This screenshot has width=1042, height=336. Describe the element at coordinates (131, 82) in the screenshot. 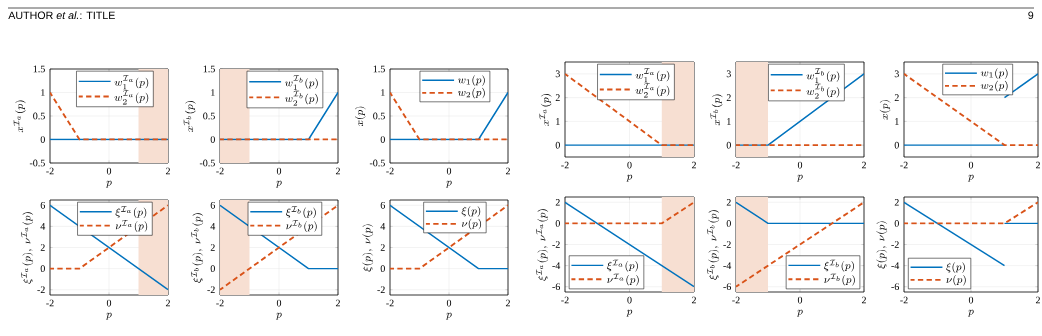

I see `legend-label: $w_1^{\mathcal{I}_a}(p)$` at that location.